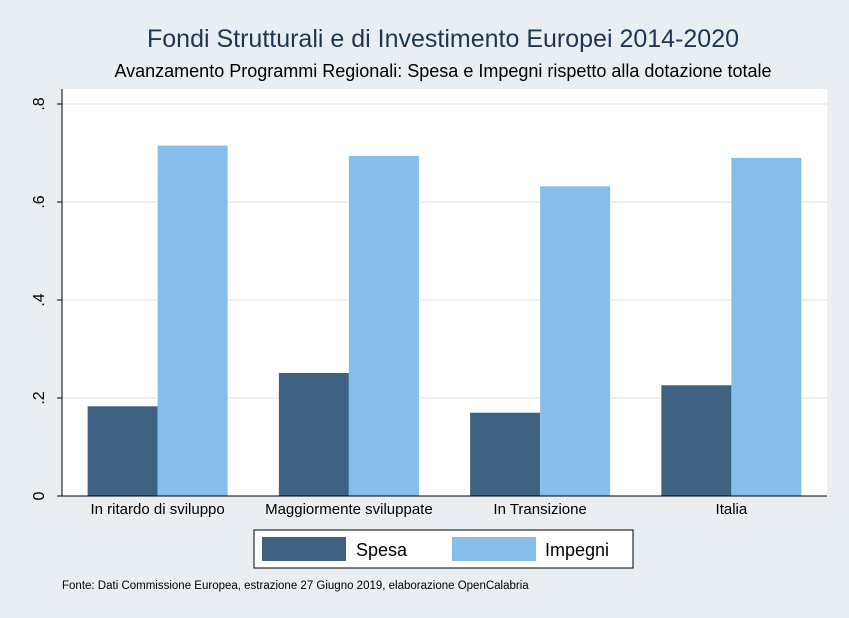 The width and height of the screenshot is (849, 618). I want to click on legend-label-spesa: Spesa, so click(382, 550).